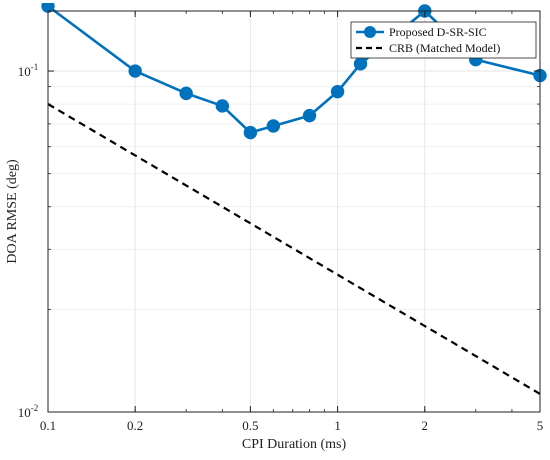 The image size is (550, 460). I want to click on legend-marker-proposed, so click(370, 32).